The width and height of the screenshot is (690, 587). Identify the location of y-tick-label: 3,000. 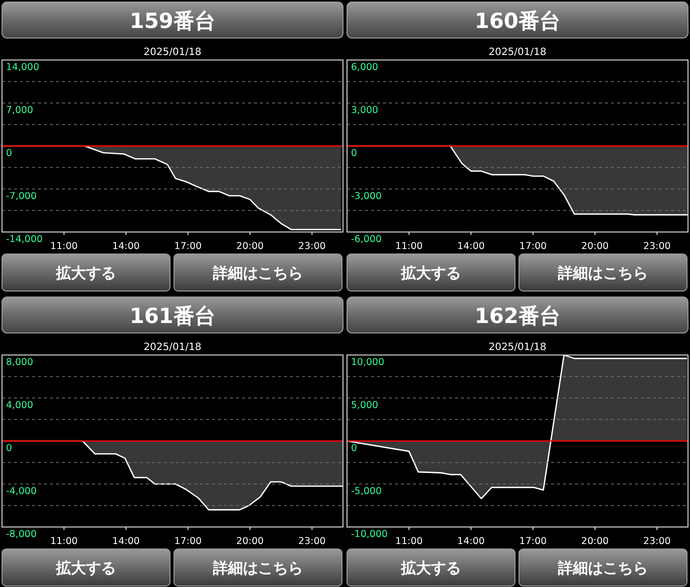
(364, 110).